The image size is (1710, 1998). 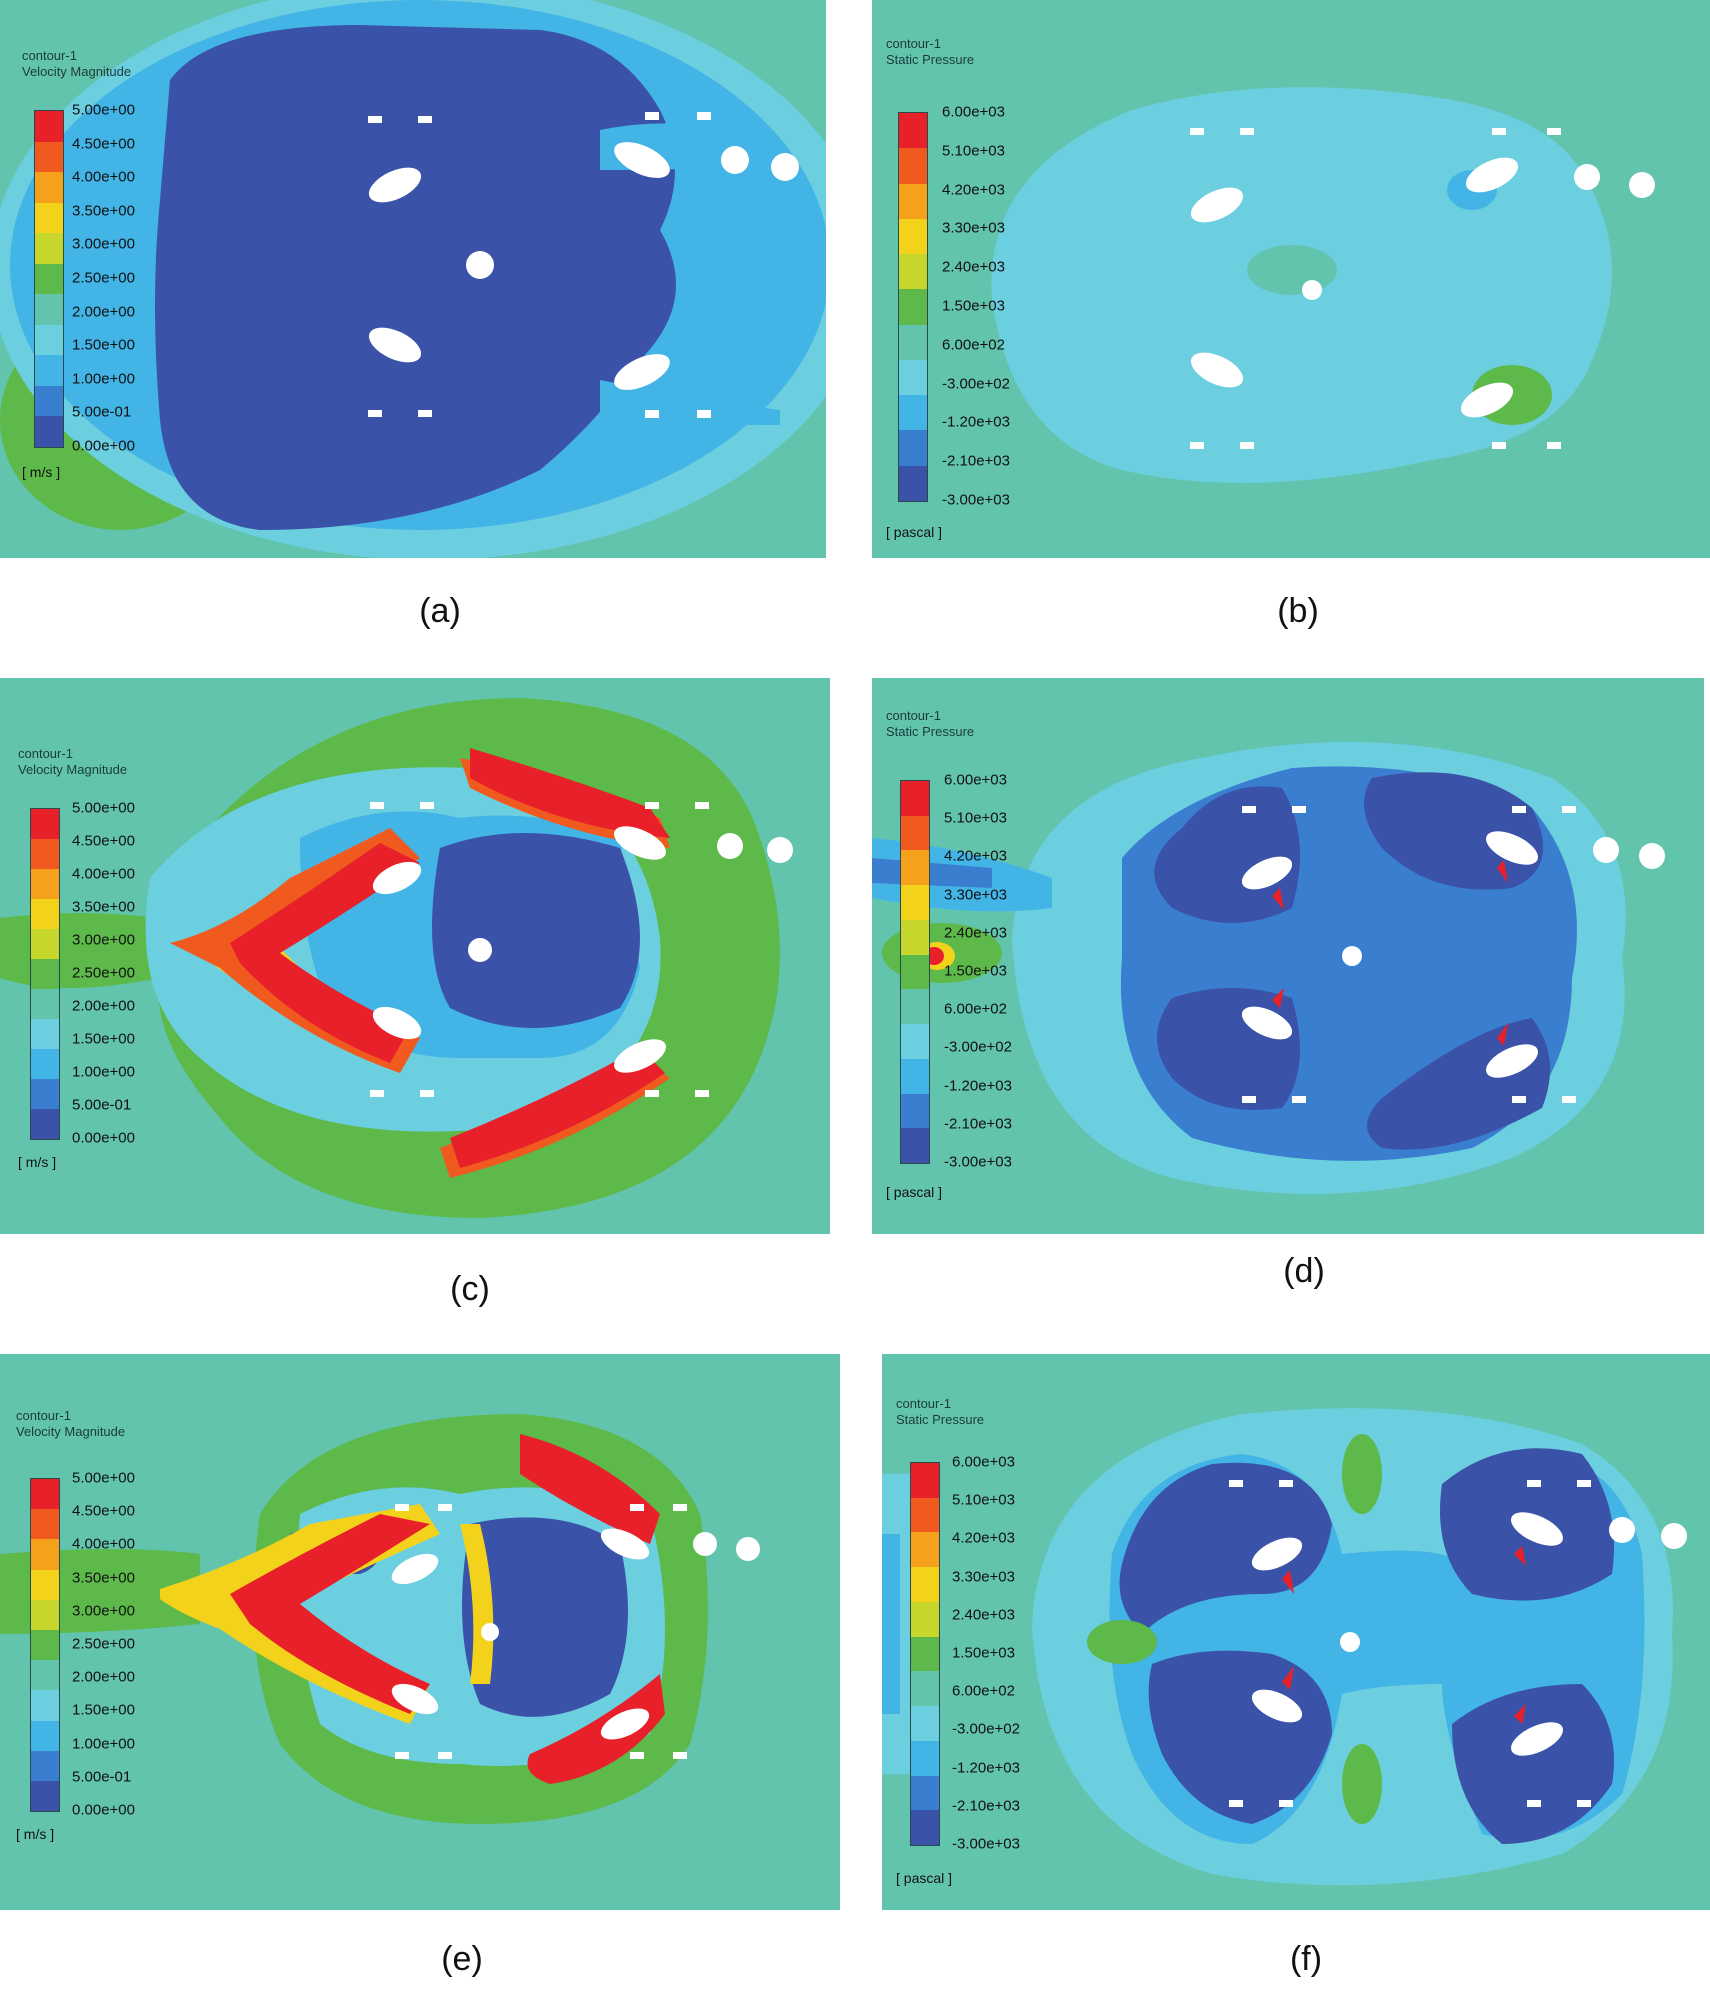 I want to click on panel-c-tick-label: 5.00e-01, so click(x=102, y=1105).